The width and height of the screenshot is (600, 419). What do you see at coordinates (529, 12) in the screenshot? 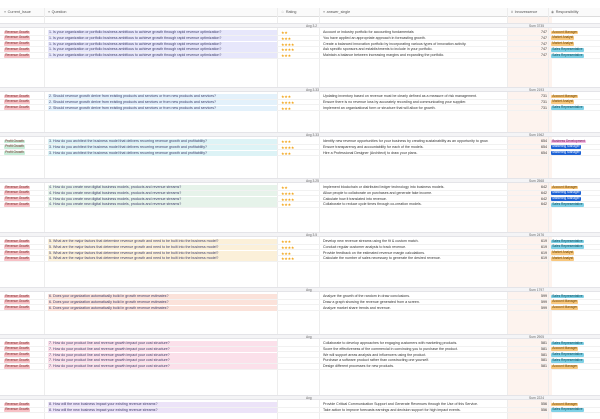
I see `column-header-innovessence: # Innovessence` at bounding box center [529, 12].